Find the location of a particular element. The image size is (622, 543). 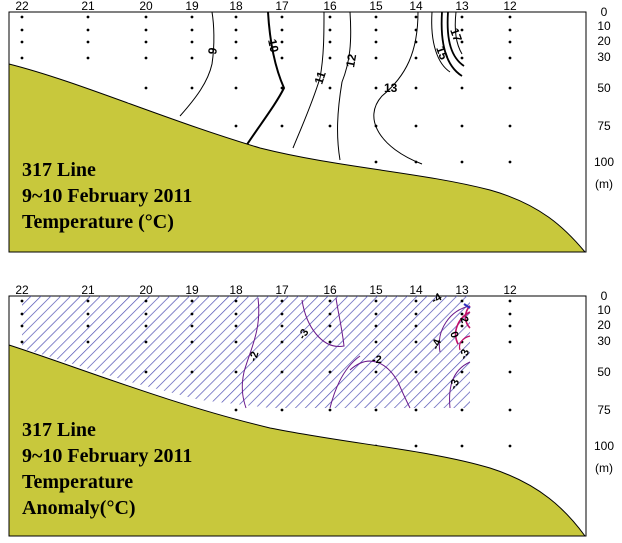

station-tick-label: 18 is located at coordinates (236, 6).